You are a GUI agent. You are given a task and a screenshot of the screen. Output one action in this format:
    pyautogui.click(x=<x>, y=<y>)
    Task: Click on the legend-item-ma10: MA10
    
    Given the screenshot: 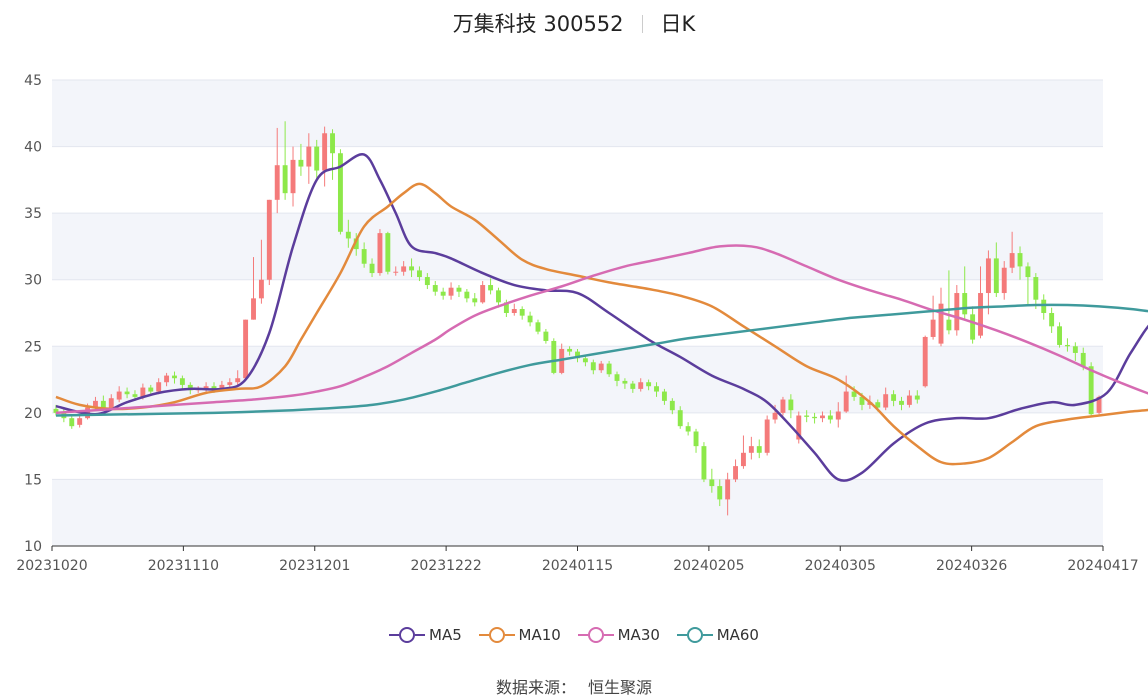 What is the action you would take?
    pyautogui.click(x=519, y=635)
    